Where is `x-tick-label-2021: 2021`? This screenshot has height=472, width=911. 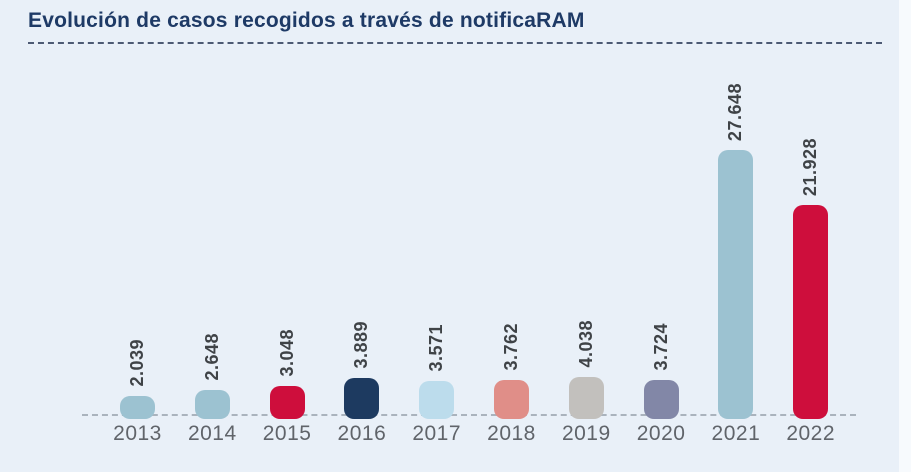
x-tick-label-2021: 2021 is located at coordinates (736, 433).